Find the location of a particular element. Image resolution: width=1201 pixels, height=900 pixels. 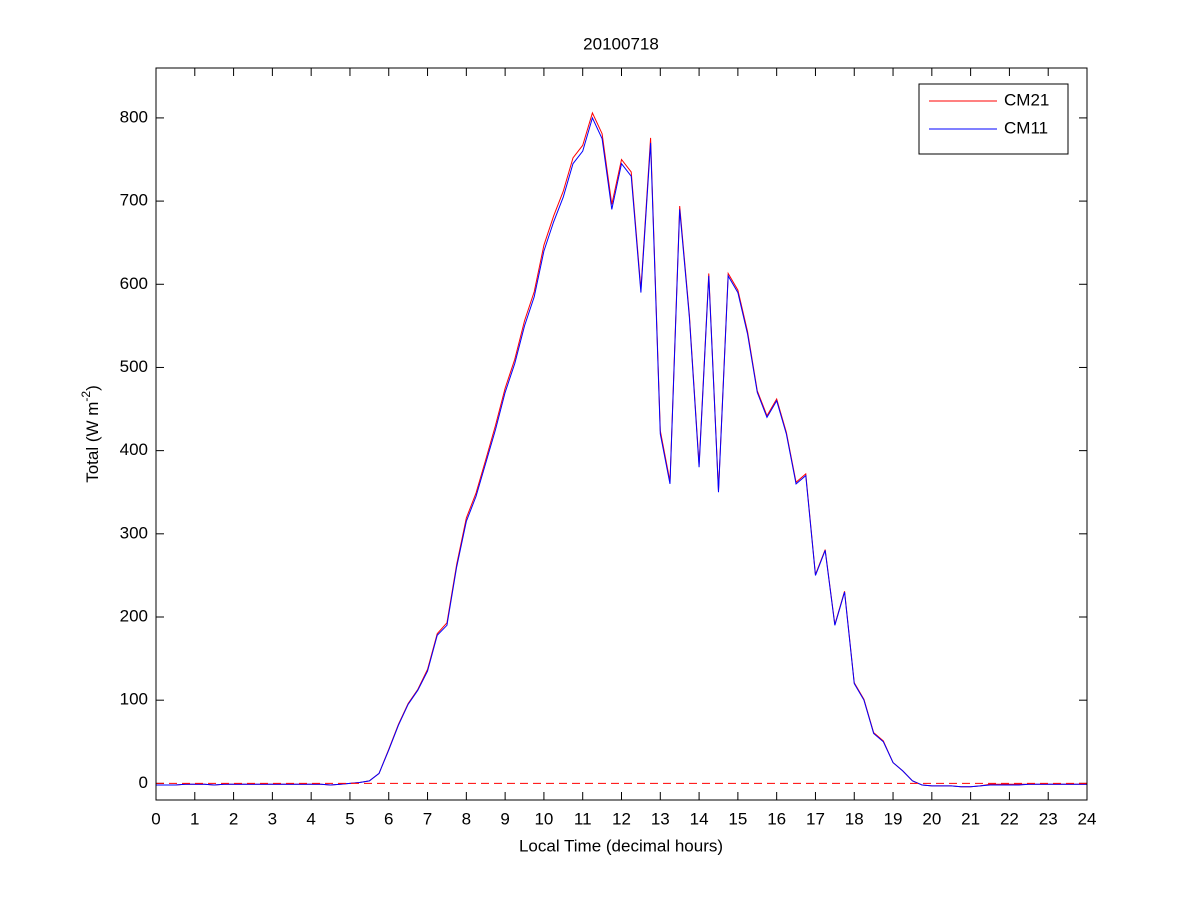

x-tick-label: 23 is located at coordinates (1048, 818).